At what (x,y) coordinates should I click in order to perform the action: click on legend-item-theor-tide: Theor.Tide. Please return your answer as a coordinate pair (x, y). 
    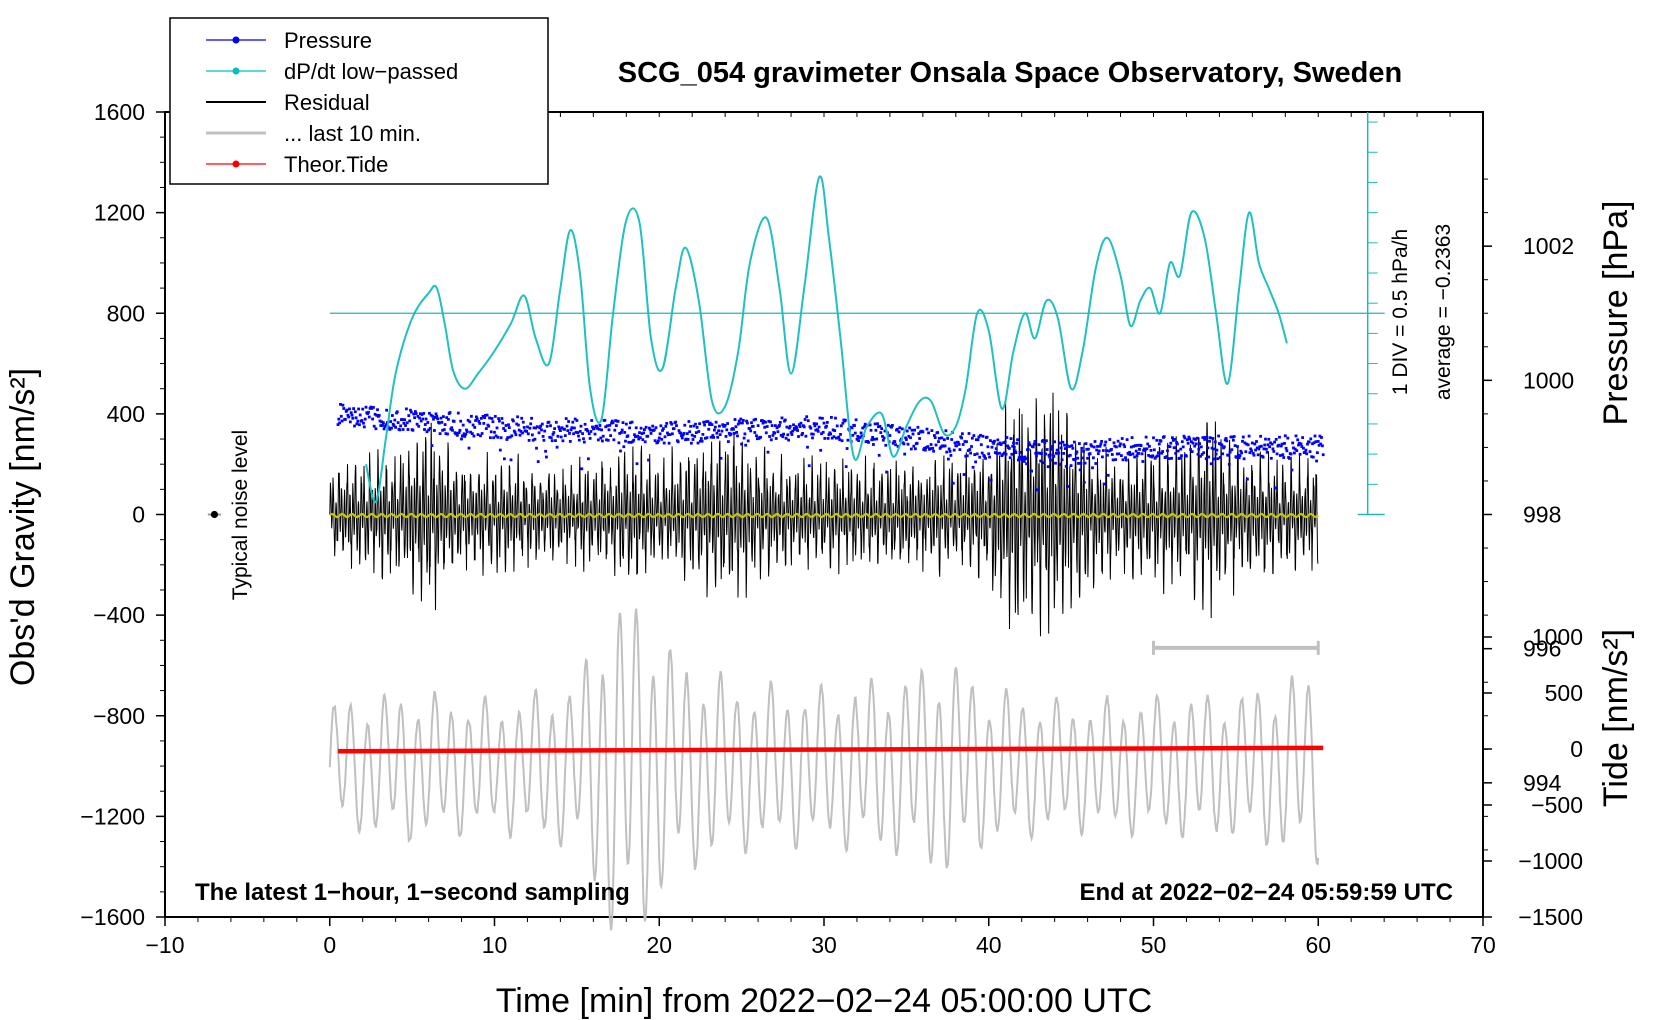
    Looking at the image, I should click on (297, 164).